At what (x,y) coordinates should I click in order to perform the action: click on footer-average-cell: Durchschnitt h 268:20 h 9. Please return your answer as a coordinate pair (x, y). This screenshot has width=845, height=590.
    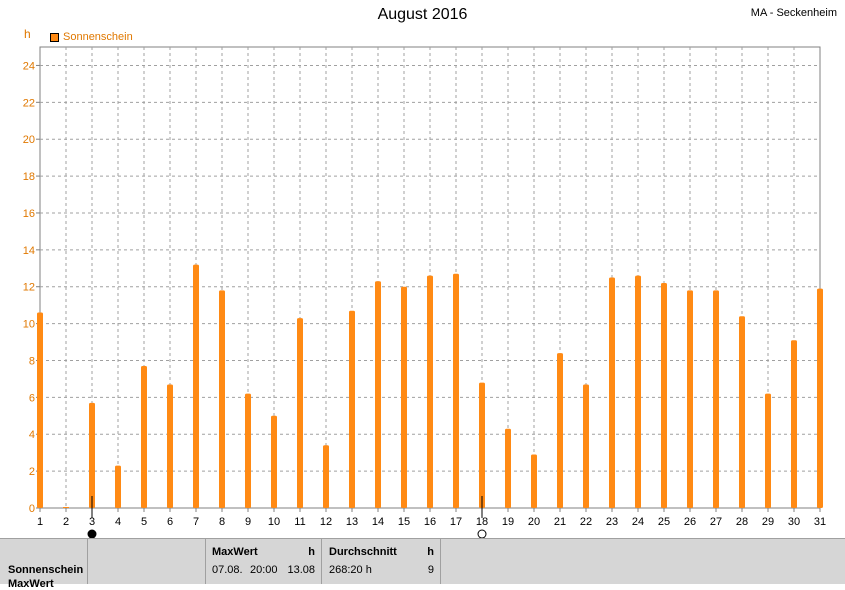
    Looking at the image, I should click on (381, 561).